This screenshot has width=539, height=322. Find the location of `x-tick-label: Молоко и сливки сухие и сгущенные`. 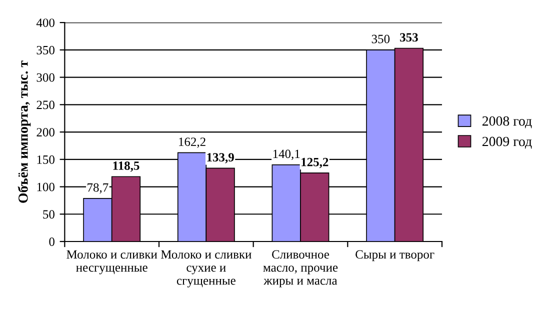

x-tick-label: Молоко и сливки сухие и сгущенные is located at coordinates (206, 269).